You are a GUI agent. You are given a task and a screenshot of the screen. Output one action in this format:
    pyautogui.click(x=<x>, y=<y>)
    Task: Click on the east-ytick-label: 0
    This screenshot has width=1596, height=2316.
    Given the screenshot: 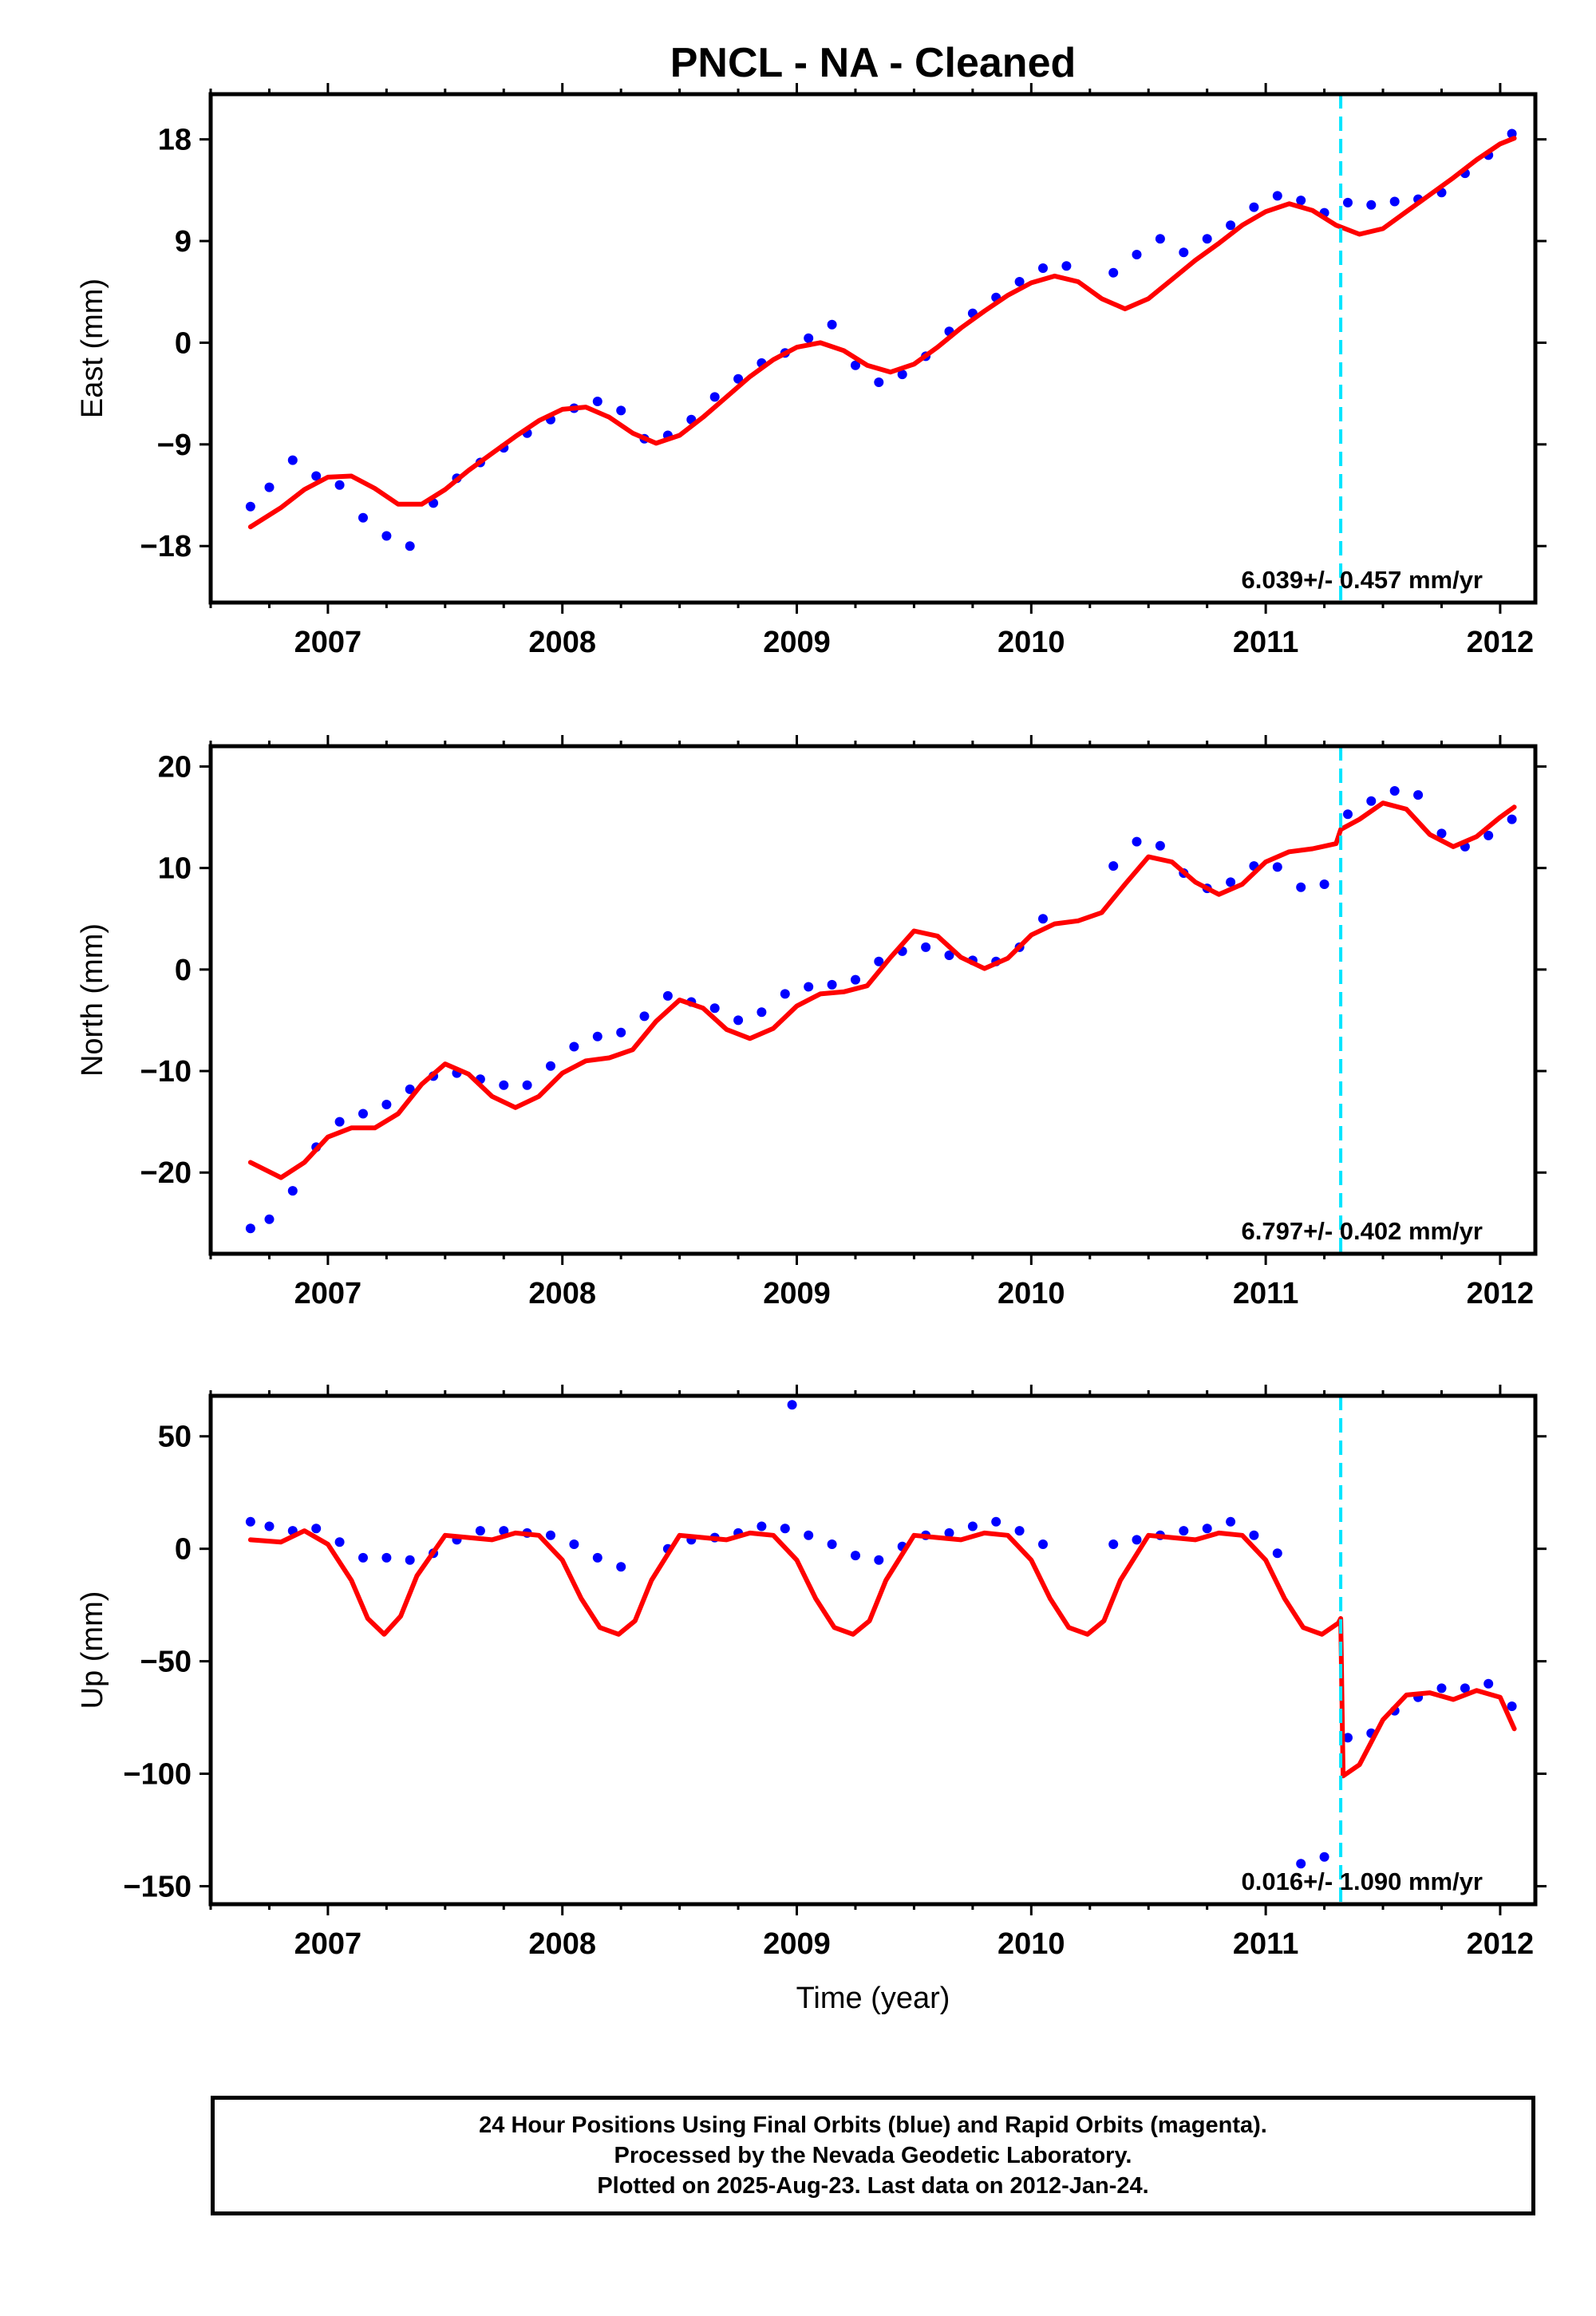 What is the action you would take?
    pyautogui.click(x=183, y=343)
    